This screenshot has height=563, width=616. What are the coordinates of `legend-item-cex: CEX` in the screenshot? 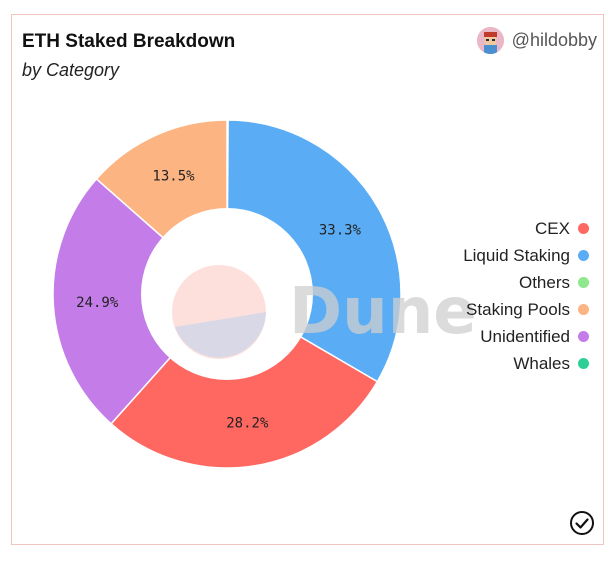 It's located at (562, 228).